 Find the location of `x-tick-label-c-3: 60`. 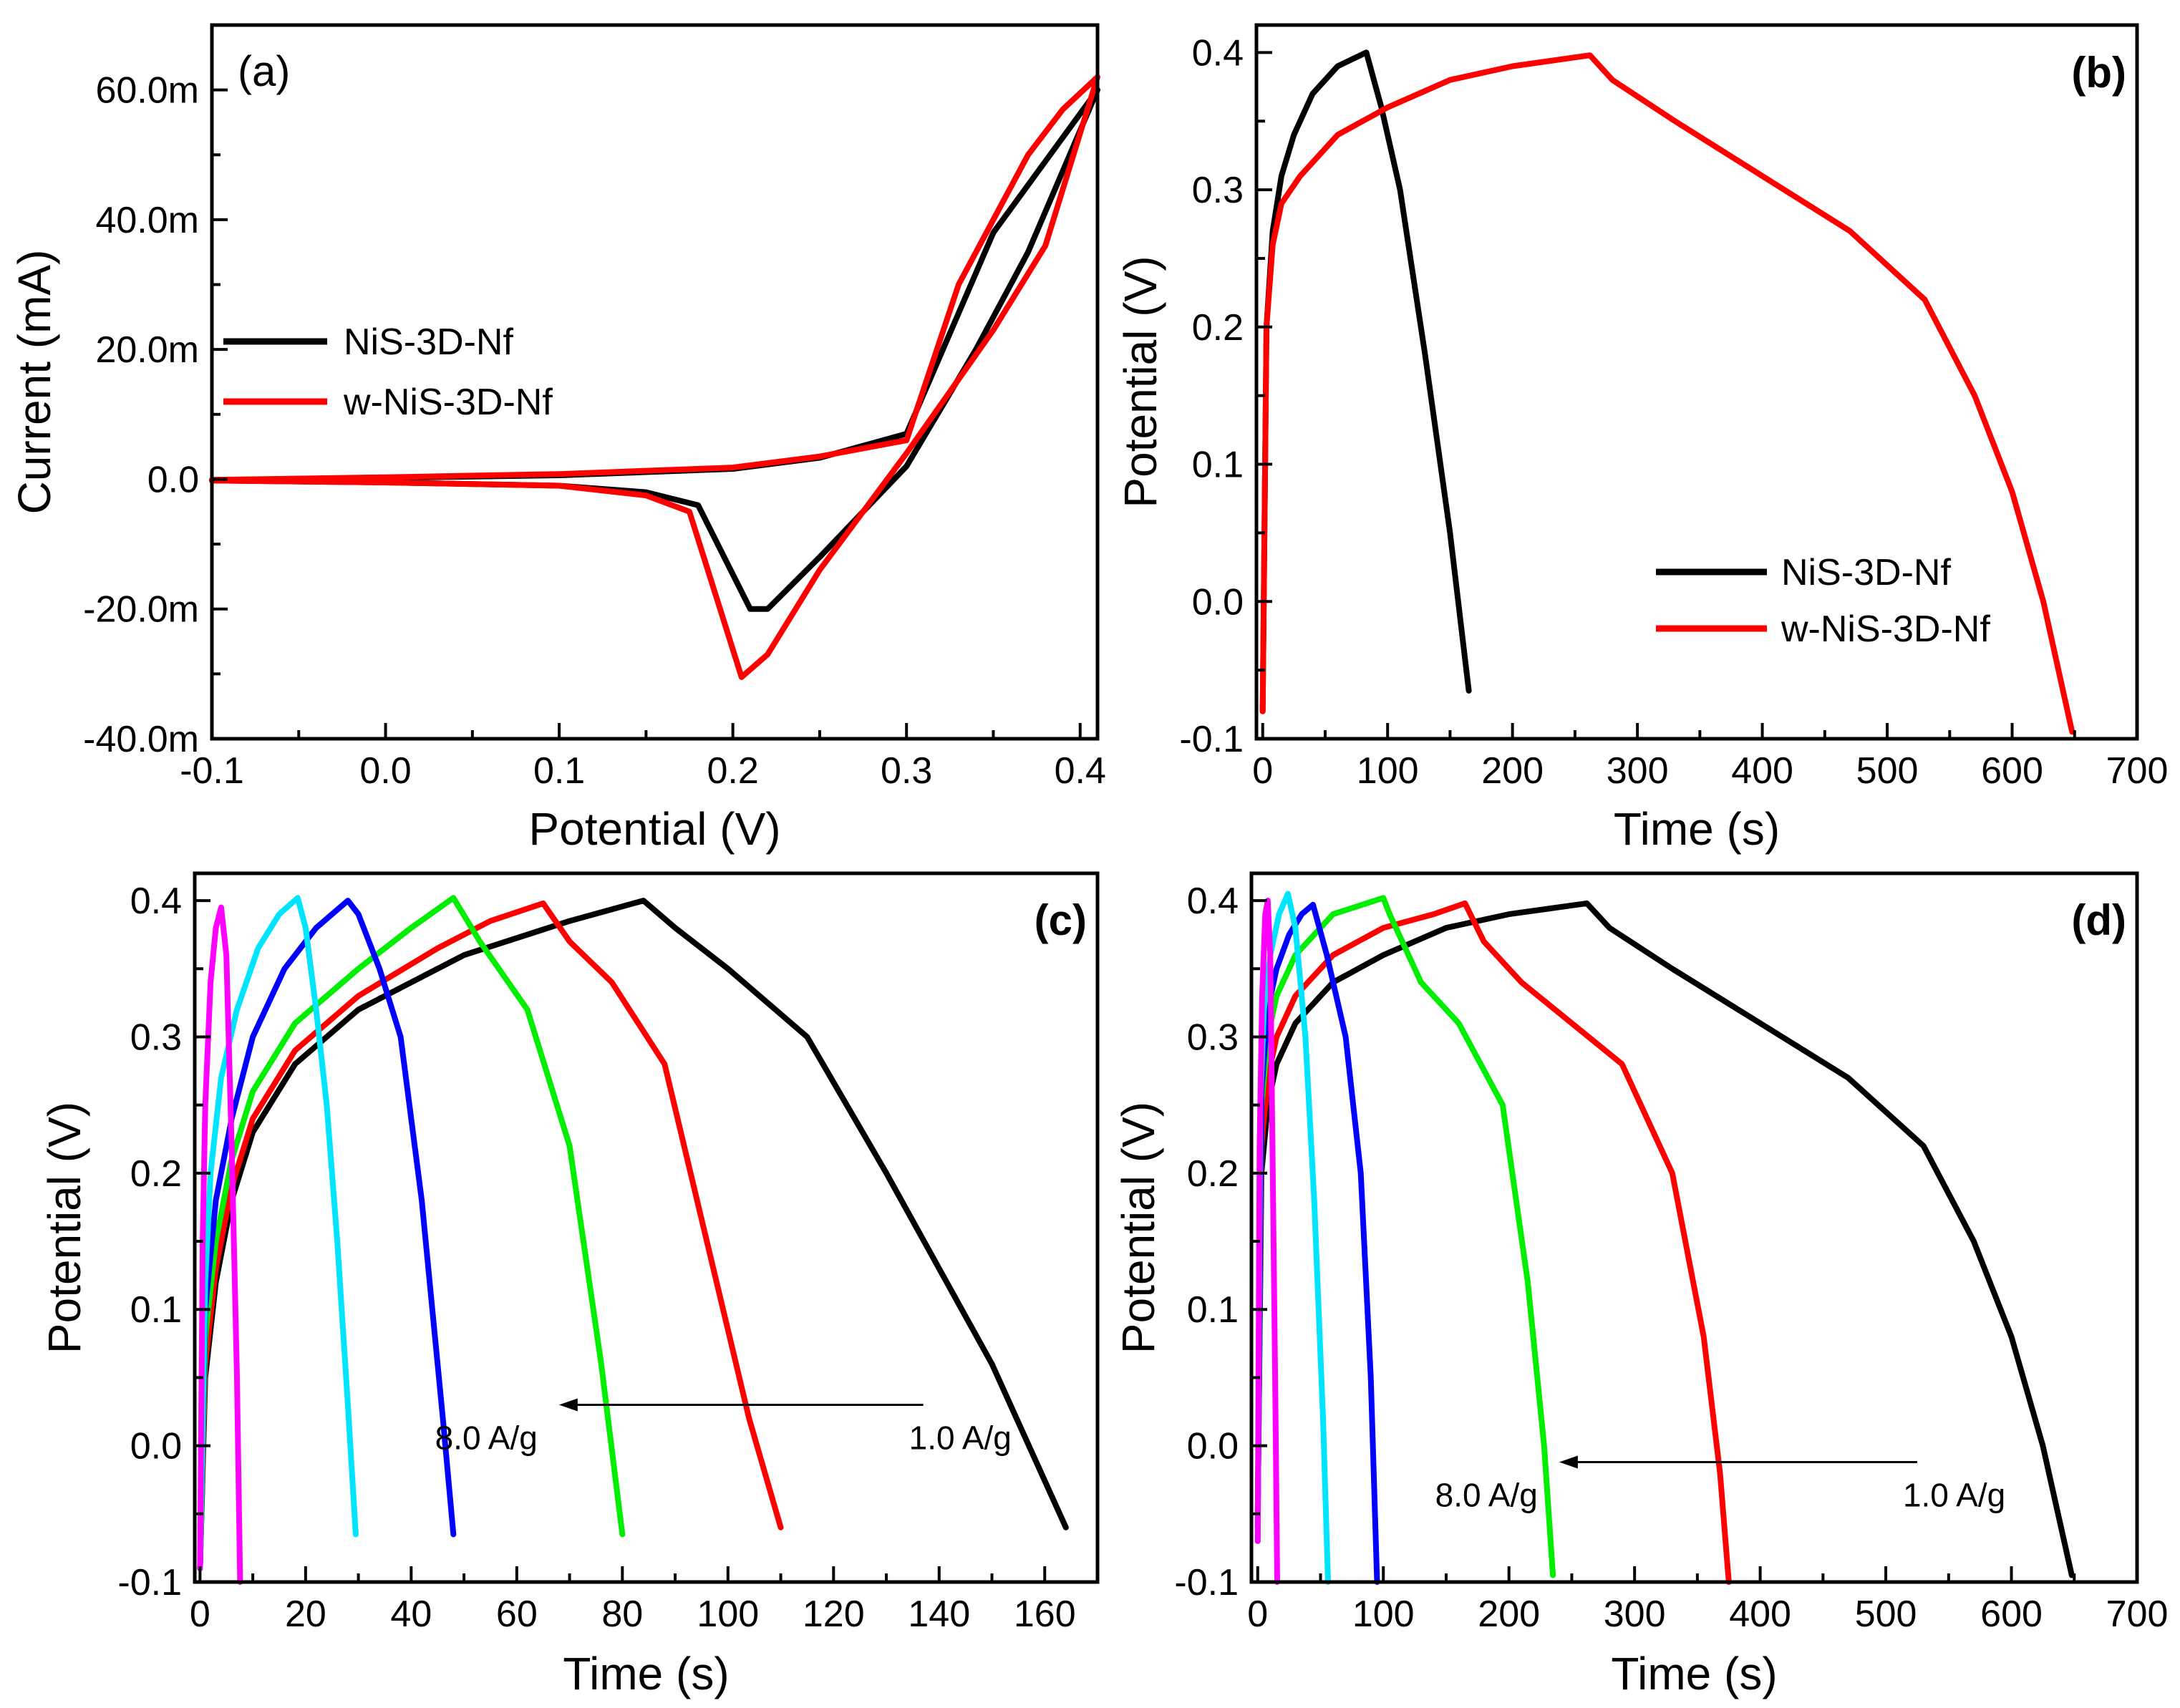

x-tick-label-c-3: 60 is located at coordinates (517, 1614).